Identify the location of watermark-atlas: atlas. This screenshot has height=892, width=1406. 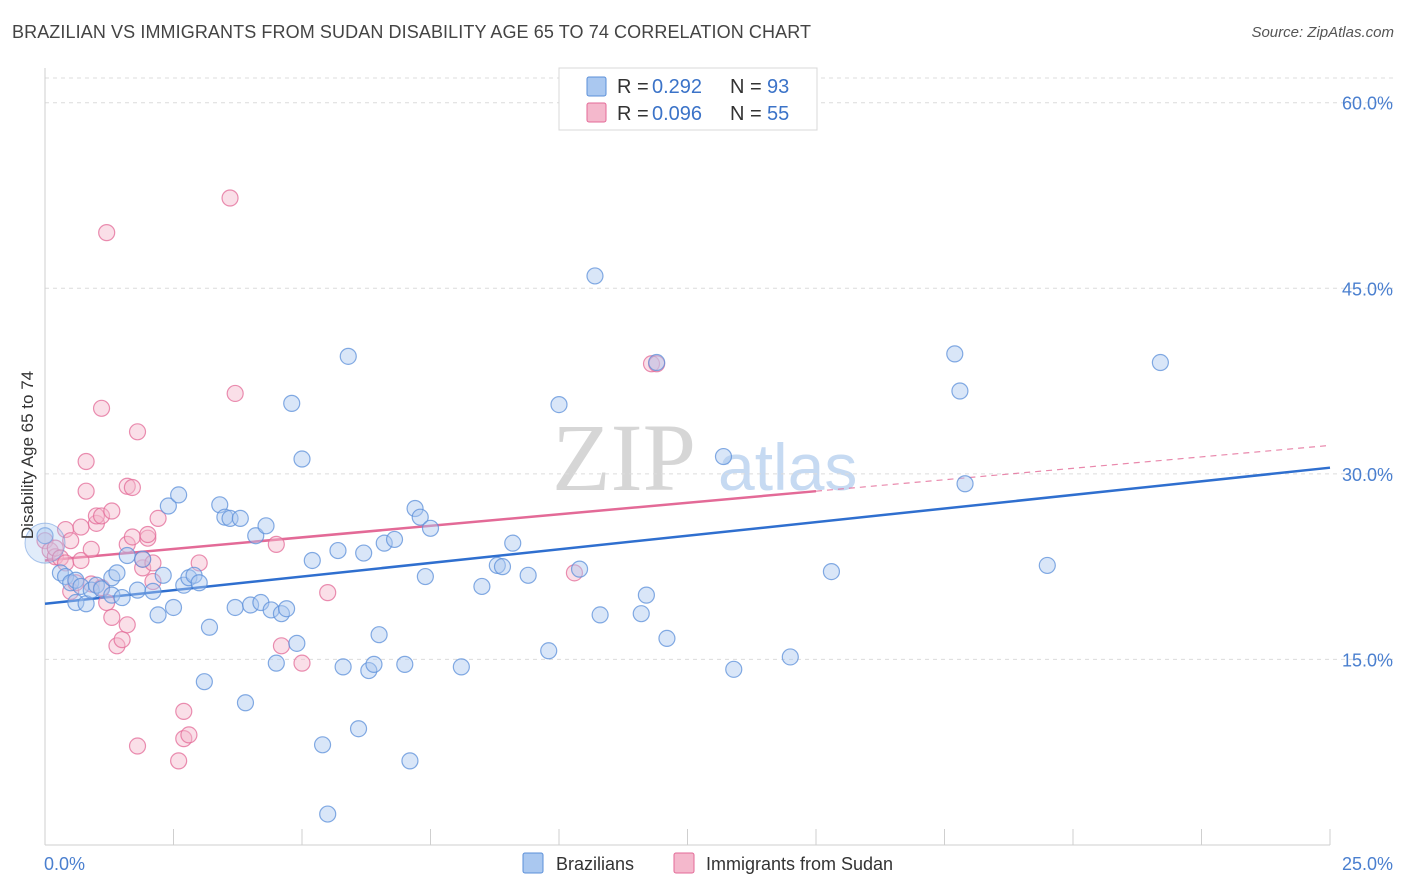
(787, 467).